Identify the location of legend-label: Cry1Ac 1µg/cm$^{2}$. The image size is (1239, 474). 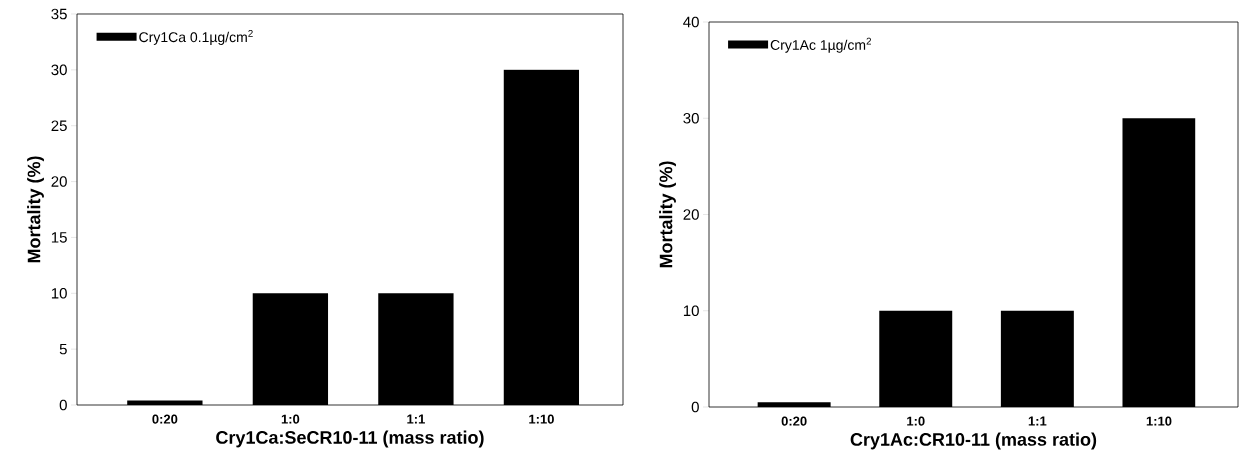
(821, 45).